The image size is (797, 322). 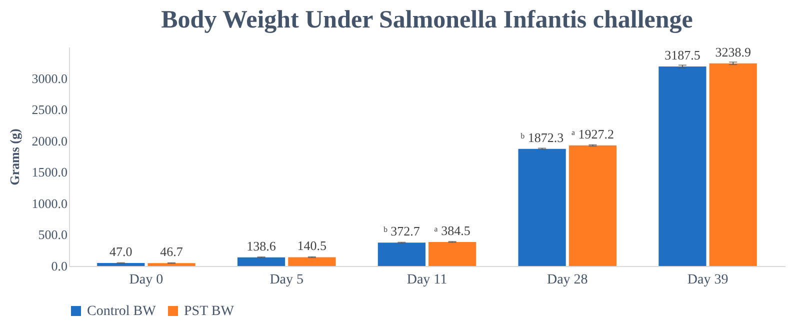 I want to click on y-tick-label: 2000.0, so click(x=50, y=140).